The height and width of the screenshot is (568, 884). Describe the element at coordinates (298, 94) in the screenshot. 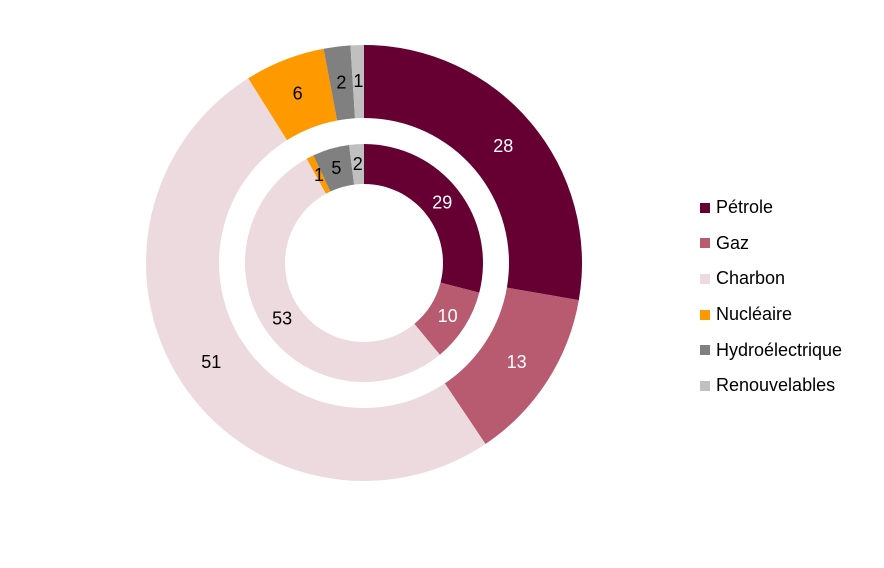

I see `outer-label-nucleaire: 6` at that location.